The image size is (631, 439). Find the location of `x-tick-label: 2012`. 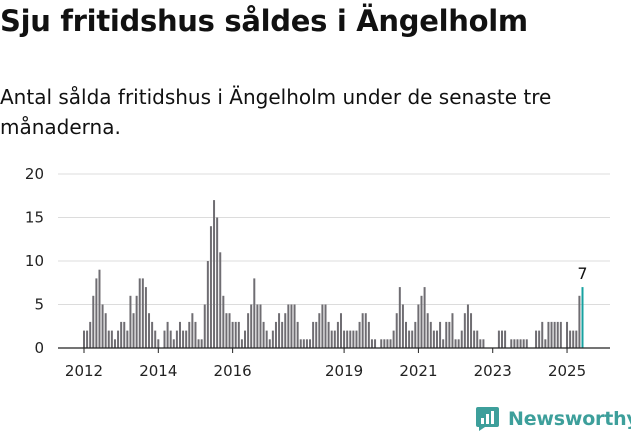

x-tick-label: 2012 is located at coordinates (84, 371).